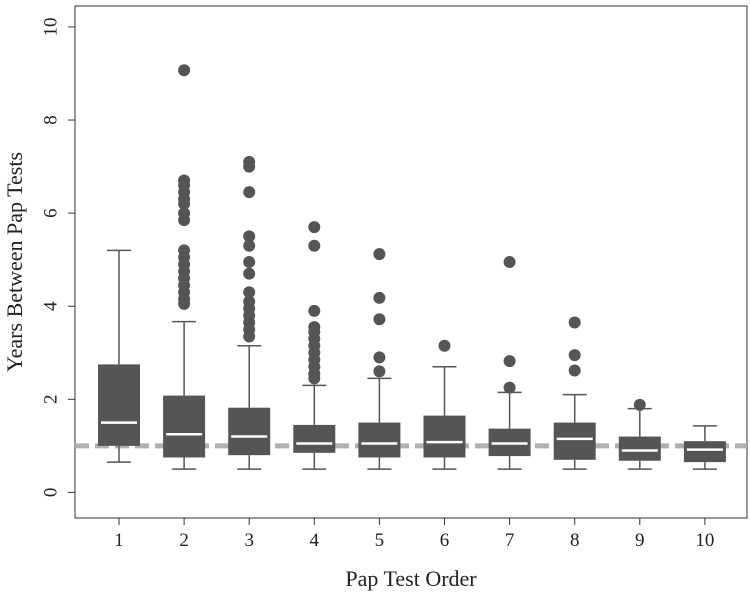 The image size is (750, 598). What do you see at coordinates (704, 540) in the screenshot?
I see `x-tick-label: 10` at bounding box center [704, 540].